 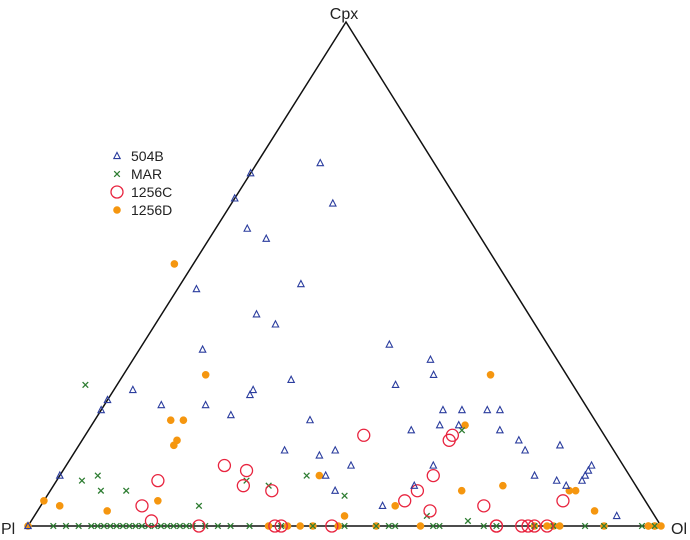 What do you see at coordinates (117, 210) in the screenshot?
I see `legend-marker-1256d` at bounding box center [117, 210].